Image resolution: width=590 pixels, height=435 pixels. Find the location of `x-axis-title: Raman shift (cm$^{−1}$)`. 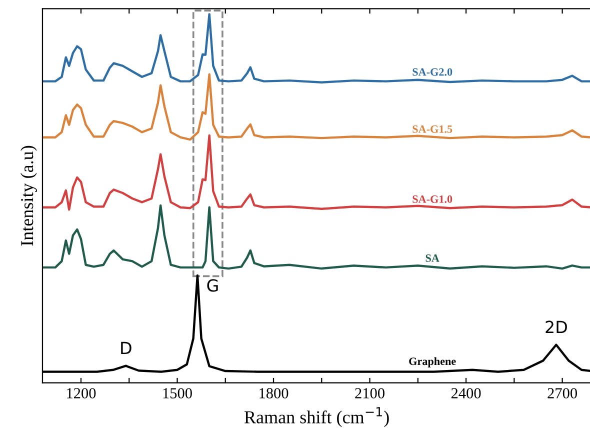

x-axis-title: Raman shift (cm$^{−1}$) is located at coordinates (316, 417).